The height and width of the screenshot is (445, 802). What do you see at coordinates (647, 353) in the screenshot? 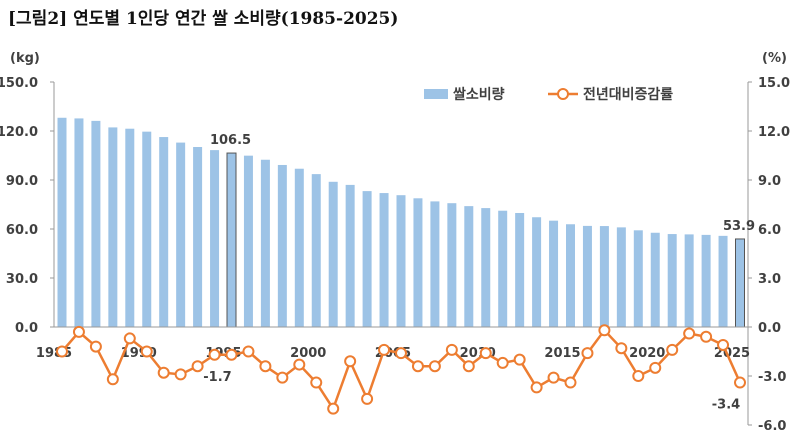
I see `x-tick-label: 2020` at bounding box center [647, 353].